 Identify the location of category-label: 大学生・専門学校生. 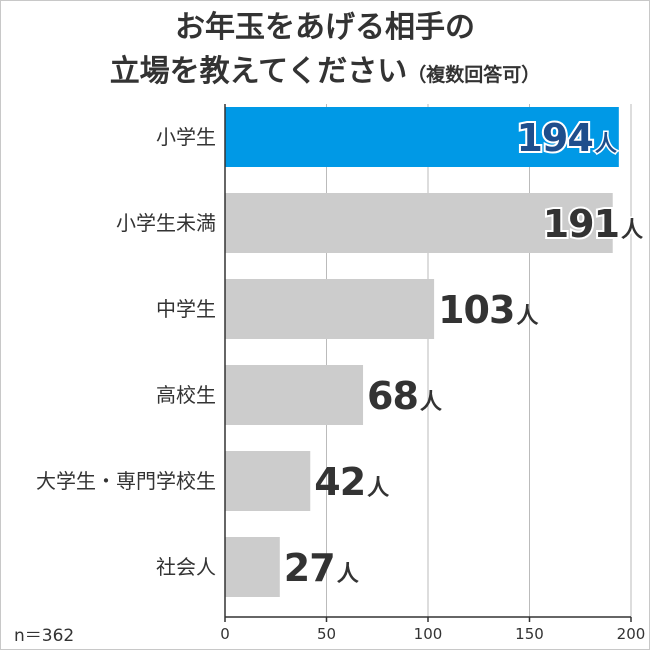
(126, 481).